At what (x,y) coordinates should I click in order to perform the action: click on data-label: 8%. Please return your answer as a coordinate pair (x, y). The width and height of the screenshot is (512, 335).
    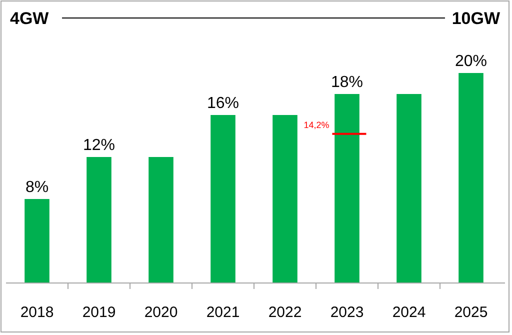
    Looking at the image, I should click on (37, 187).